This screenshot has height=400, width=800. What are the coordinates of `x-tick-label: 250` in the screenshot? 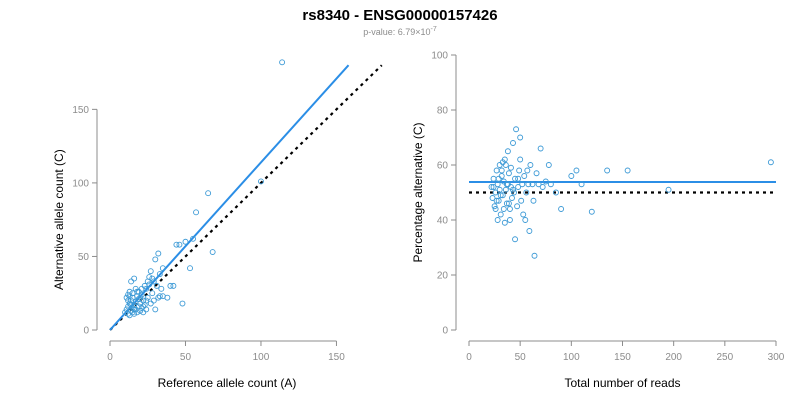 It's located at (724, 357).